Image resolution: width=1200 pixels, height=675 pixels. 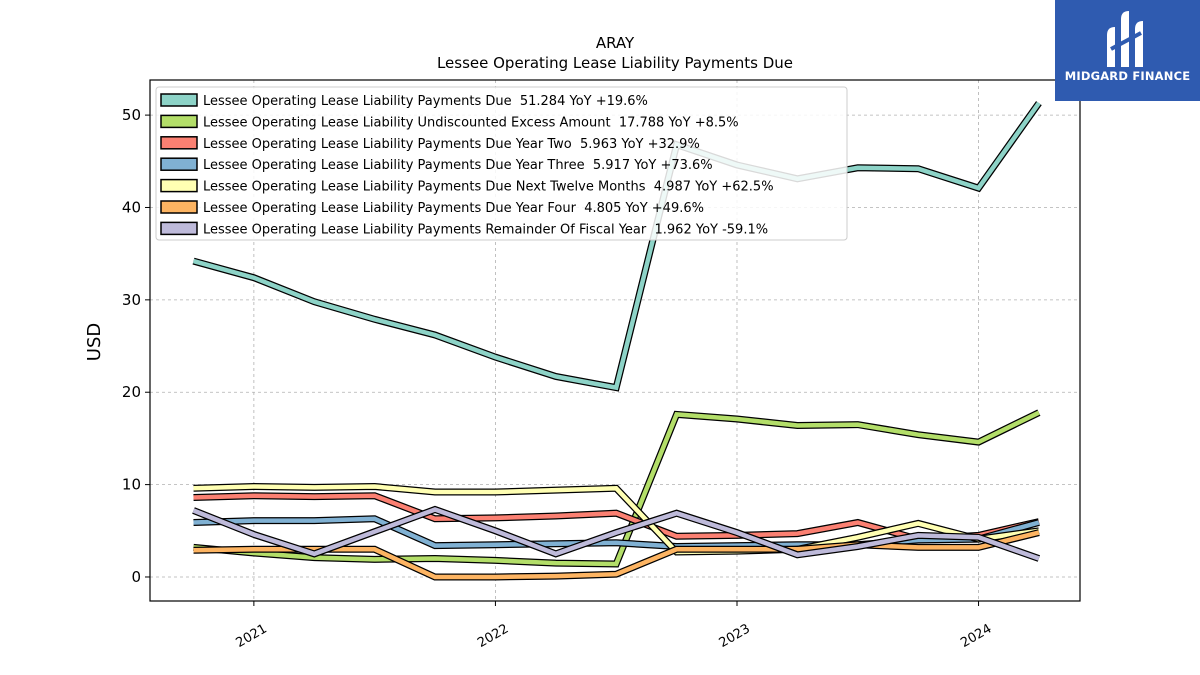 I want to click on y-tick-label: 40, so click(x=131, y=207).